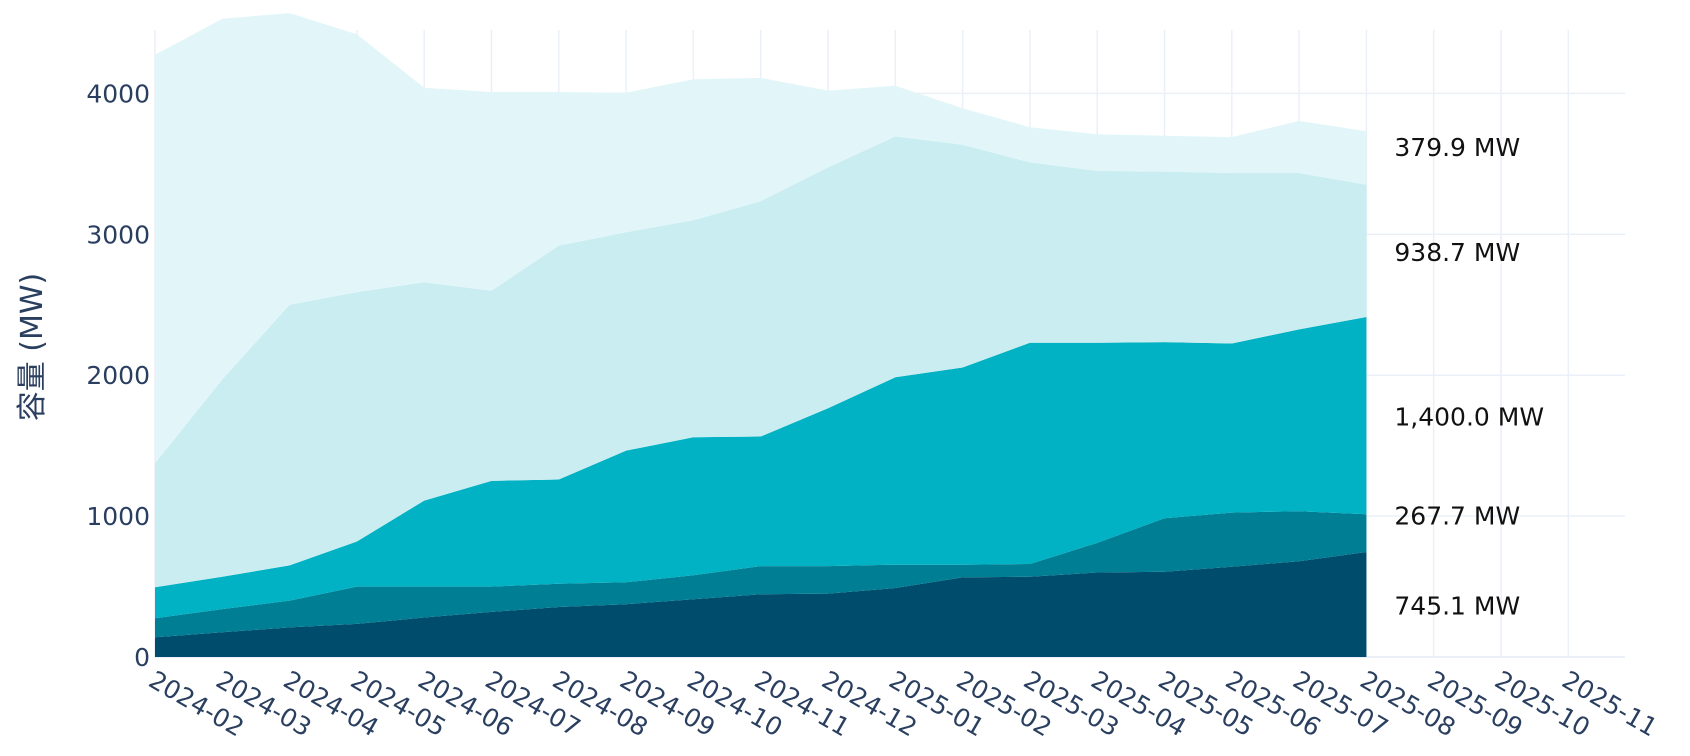  Describe the element at coordinates (1457, 606) in the screenshot. I see `end-value-label: 745.1 MW` at that location.